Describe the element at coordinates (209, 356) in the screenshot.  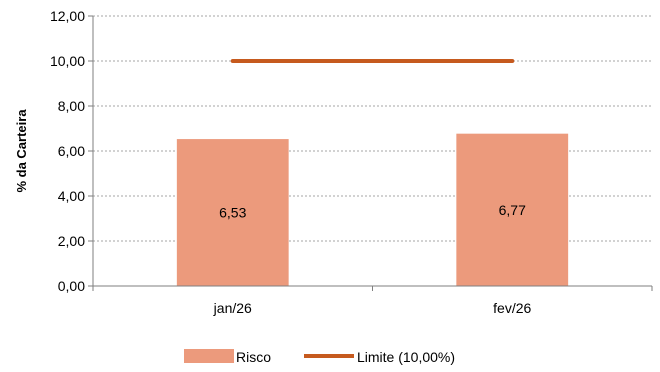
I see `legend-swatch-bar` at that location.